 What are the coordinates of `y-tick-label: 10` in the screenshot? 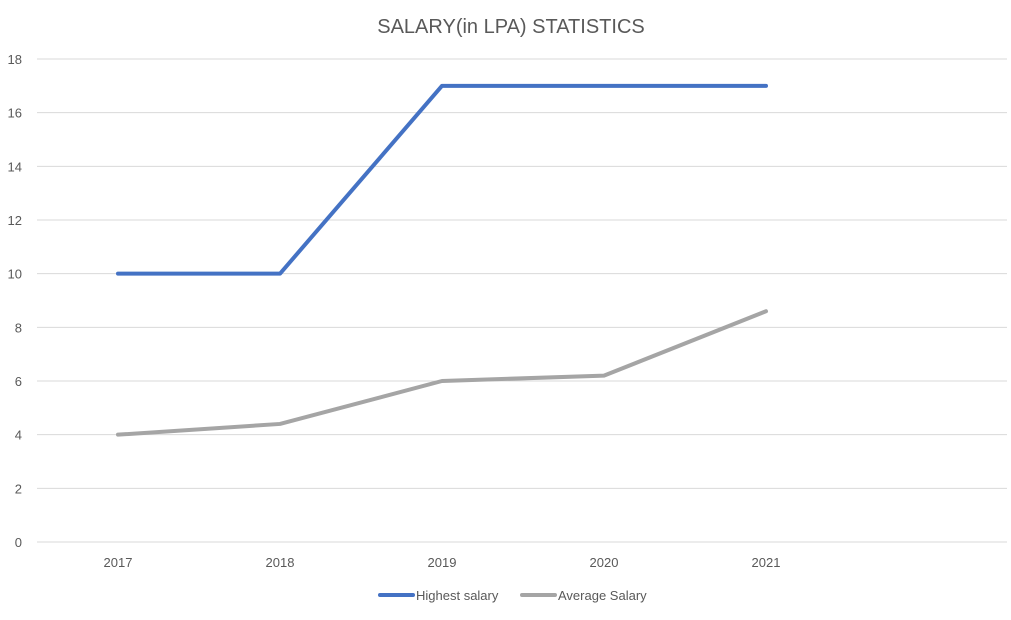 It's located at (15, 274).